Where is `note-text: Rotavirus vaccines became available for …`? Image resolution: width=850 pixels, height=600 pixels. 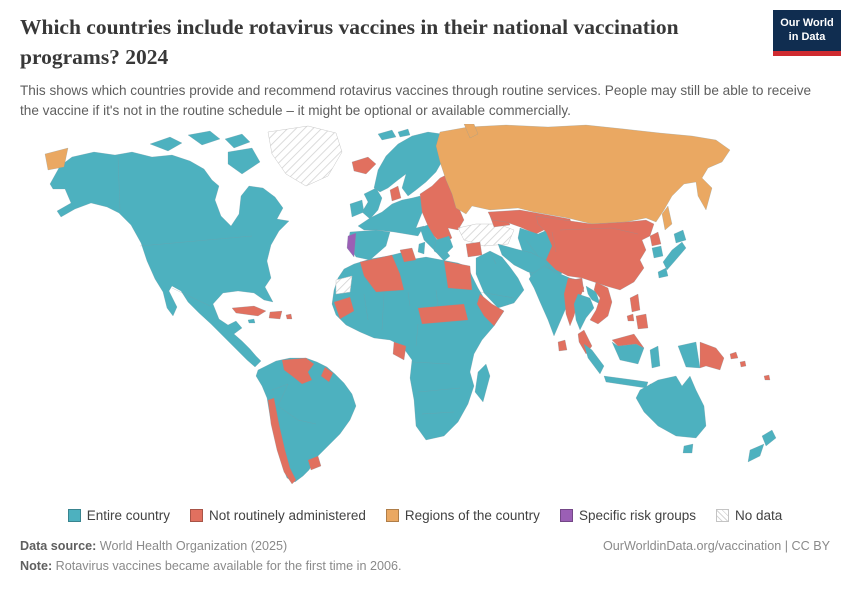 note-text: Rotavirus vaccines became available for … is located at coordinates (227, 565).